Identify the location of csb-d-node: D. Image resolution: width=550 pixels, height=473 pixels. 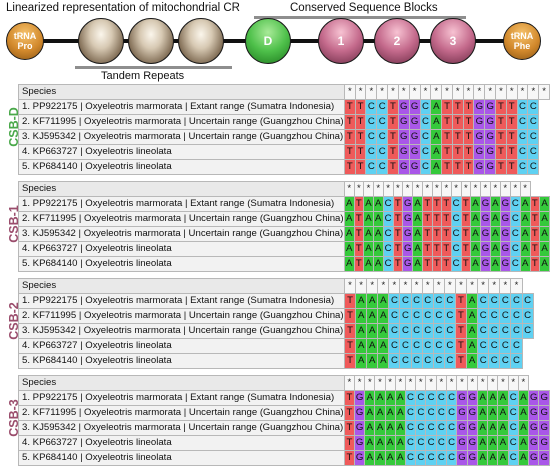
(268, 41).